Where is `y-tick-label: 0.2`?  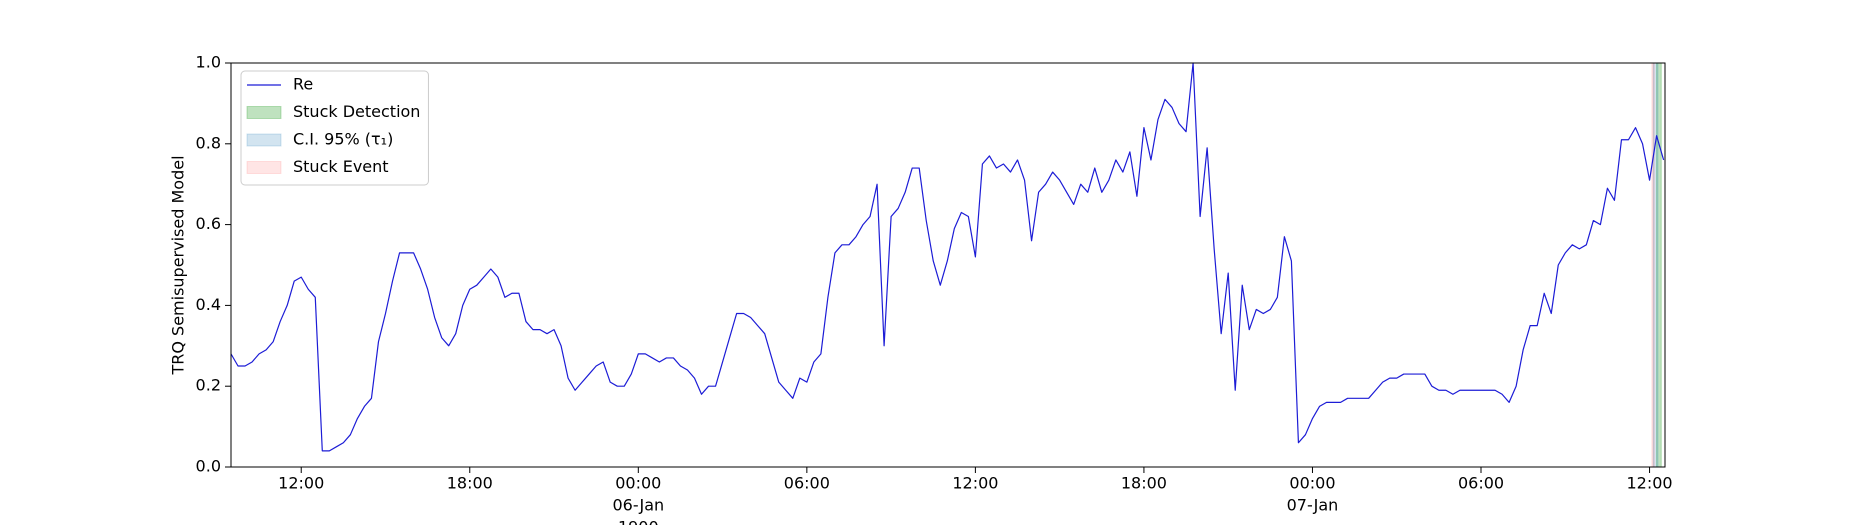 y-tick-label: 0.2 is located at coordinates (208, 385).